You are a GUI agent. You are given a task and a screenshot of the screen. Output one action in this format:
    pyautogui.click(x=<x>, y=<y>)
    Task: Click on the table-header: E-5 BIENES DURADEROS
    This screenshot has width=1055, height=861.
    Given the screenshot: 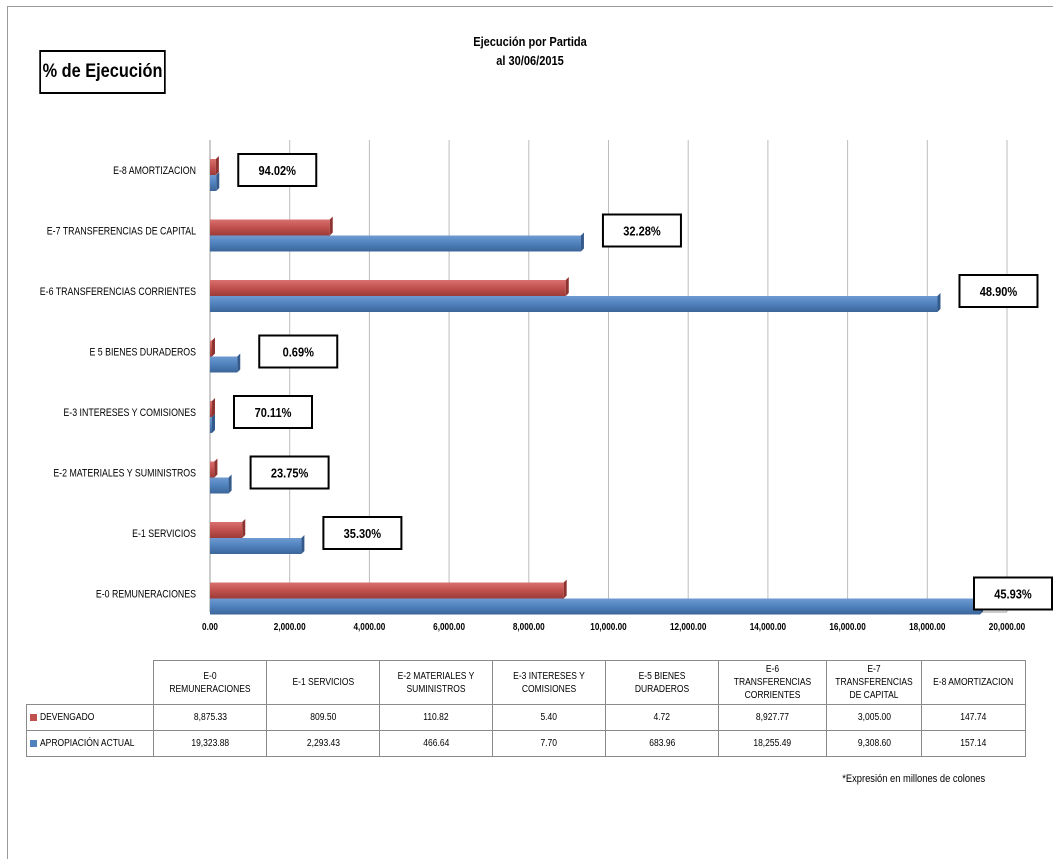 What is the action you would take?
    pyautogui.click(x=662, y=682)
    